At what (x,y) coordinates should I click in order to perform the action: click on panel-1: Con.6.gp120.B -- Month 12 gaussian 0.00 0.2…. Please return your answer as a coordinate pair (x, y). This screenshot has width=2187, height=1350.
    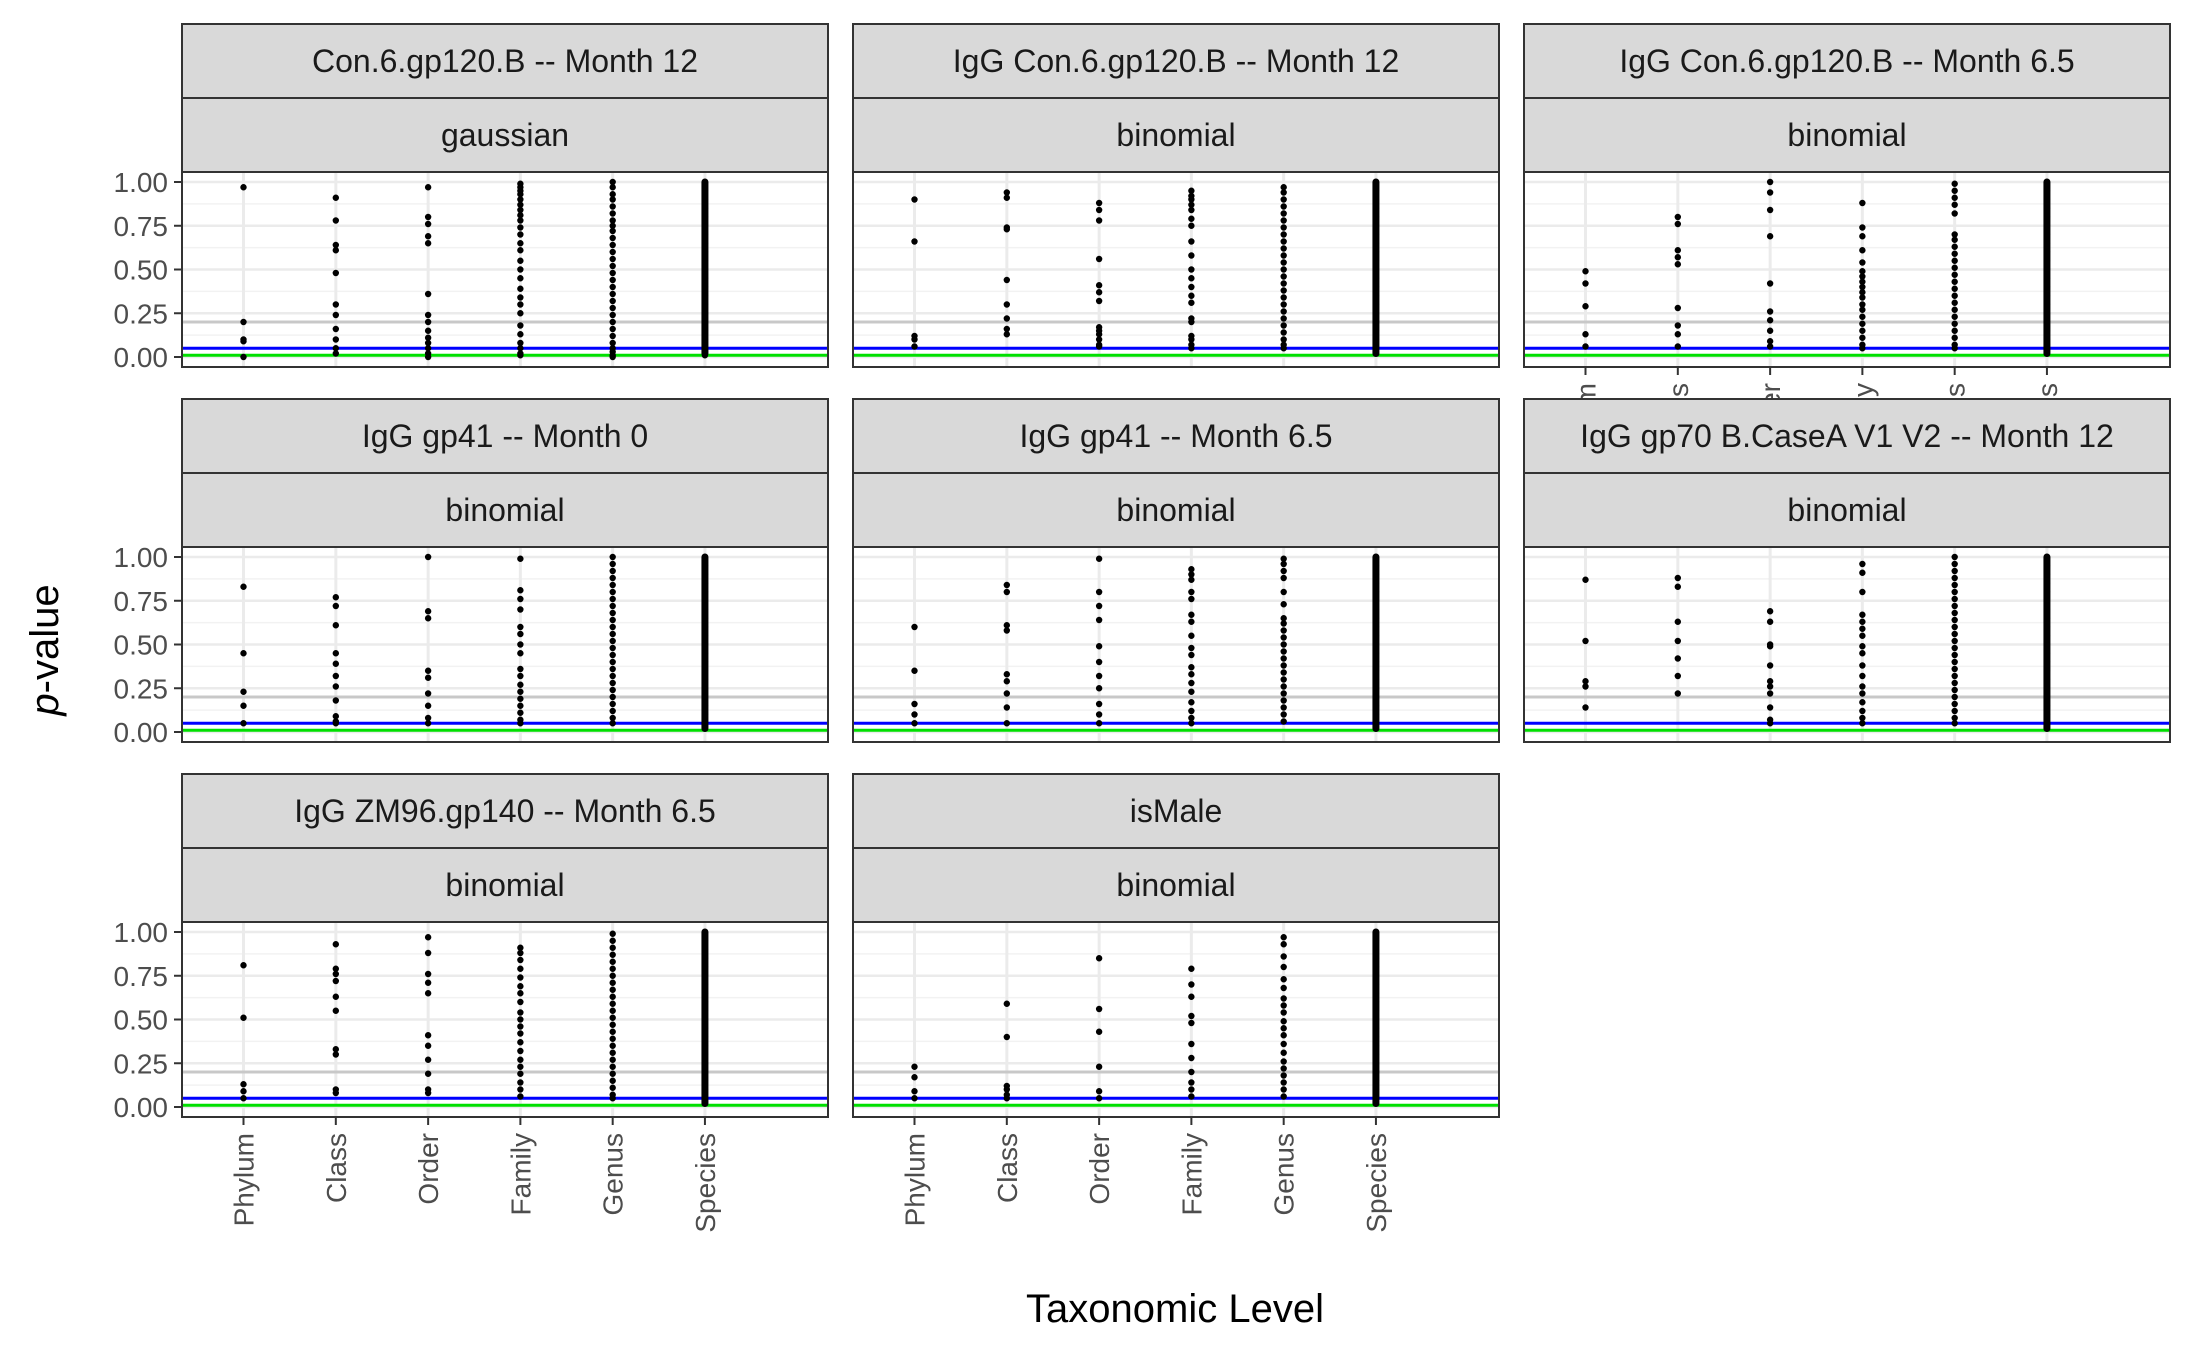
    Looking at the image, I should click on (471, 198).